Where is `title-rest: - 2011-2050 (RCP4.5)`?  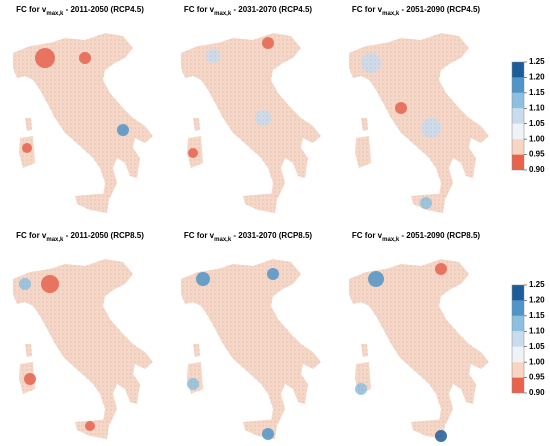
title-rest: - 2011-2050 (RCP4.5) is located at coordinates (103, 9).